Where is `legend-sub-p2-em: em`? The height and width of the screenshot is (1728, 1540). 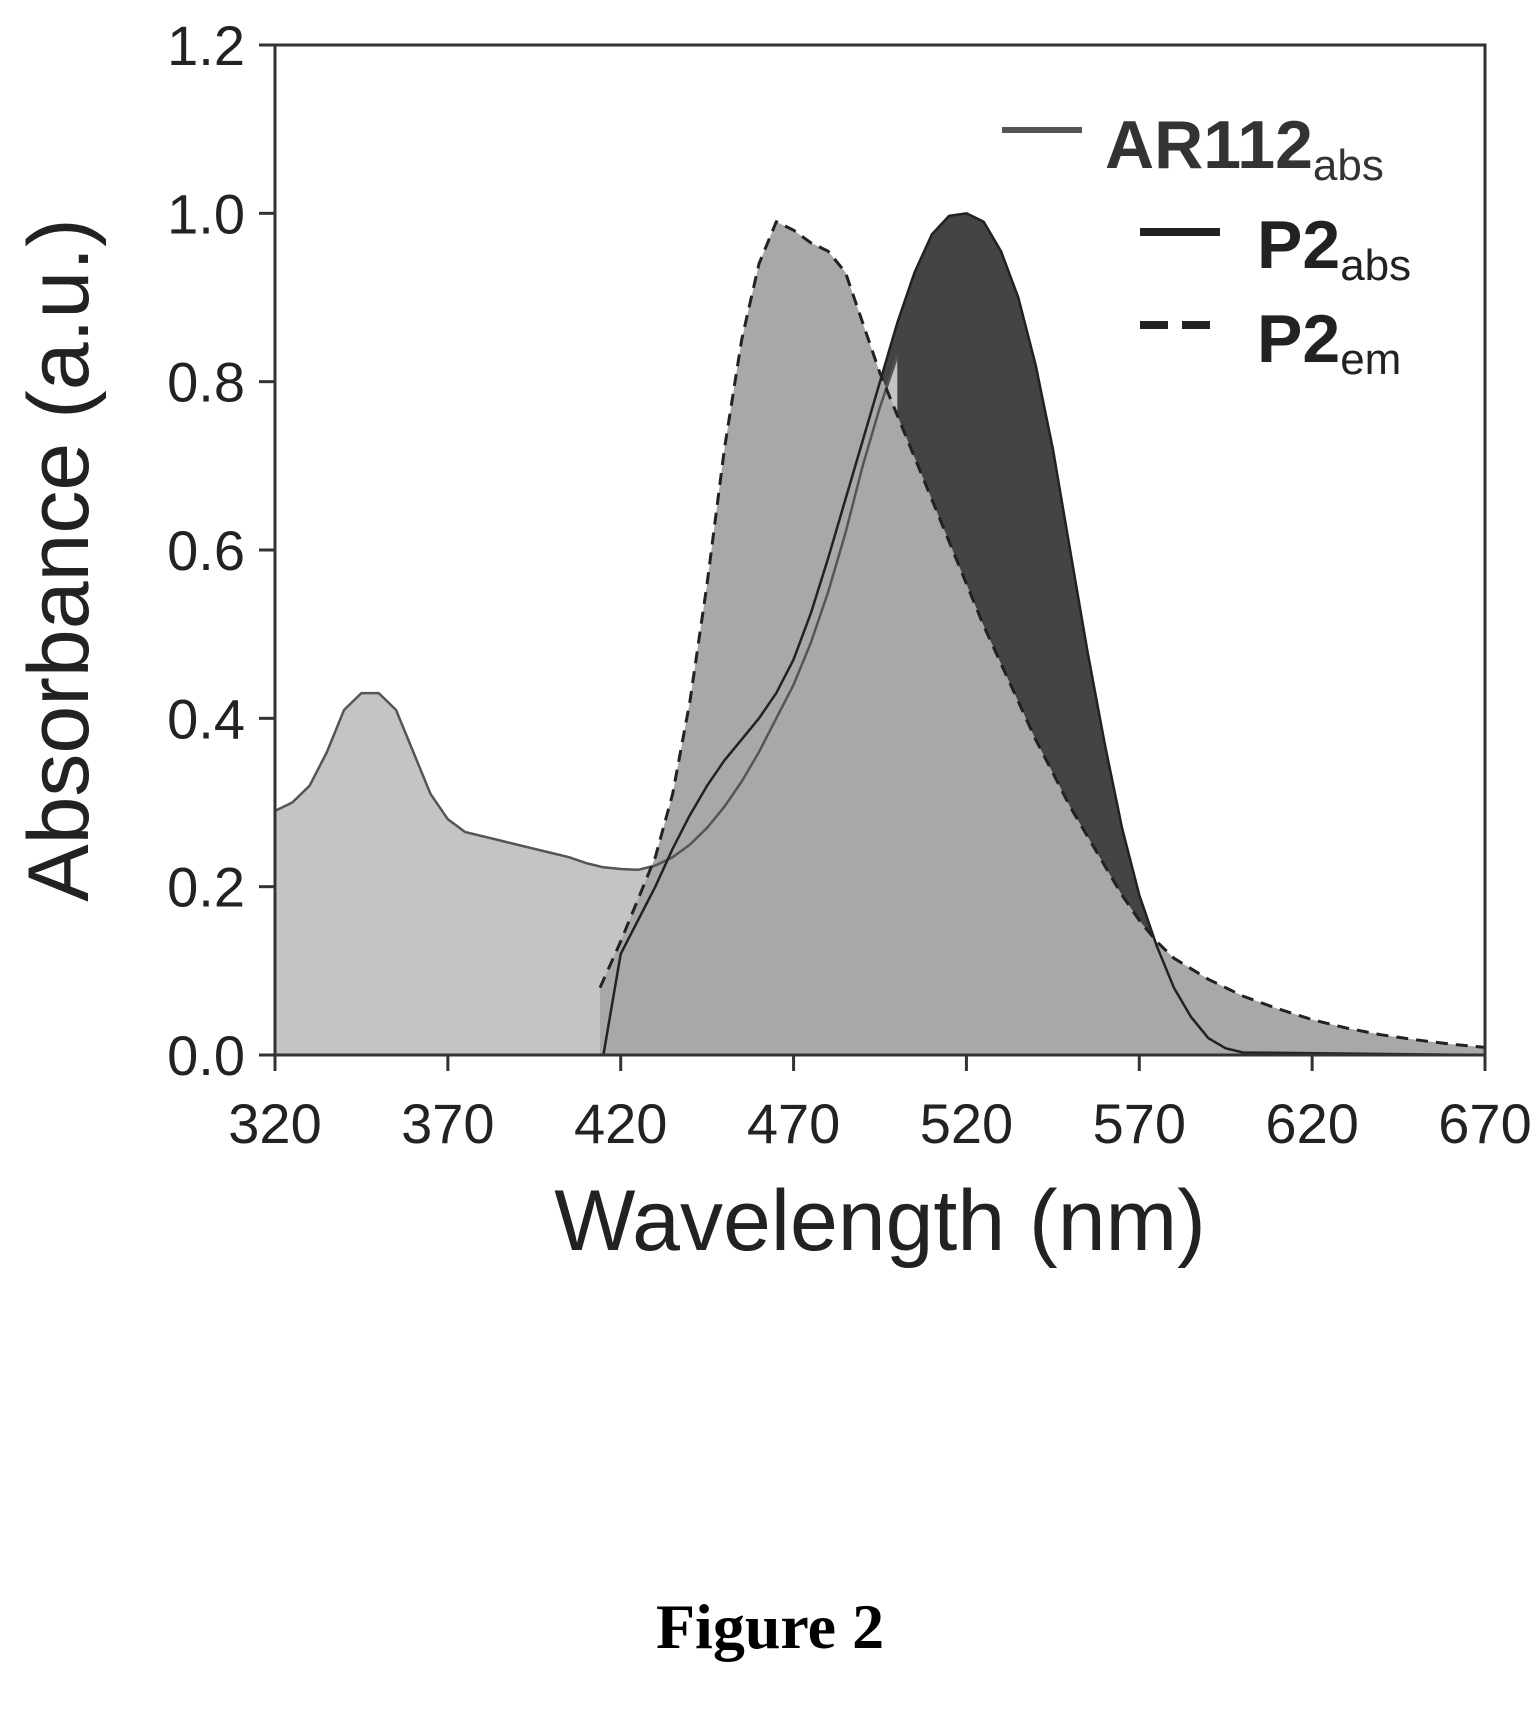 legend-sub-p2-em: em is located at coordinates (1370, 359).